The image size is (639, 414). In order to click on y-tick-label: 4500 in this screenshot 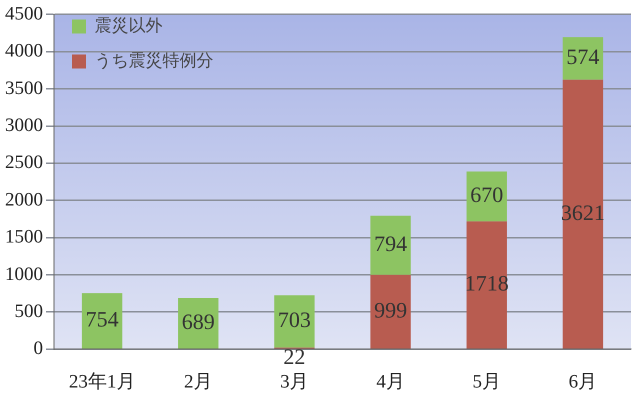, I will do `click(24, 13)`.